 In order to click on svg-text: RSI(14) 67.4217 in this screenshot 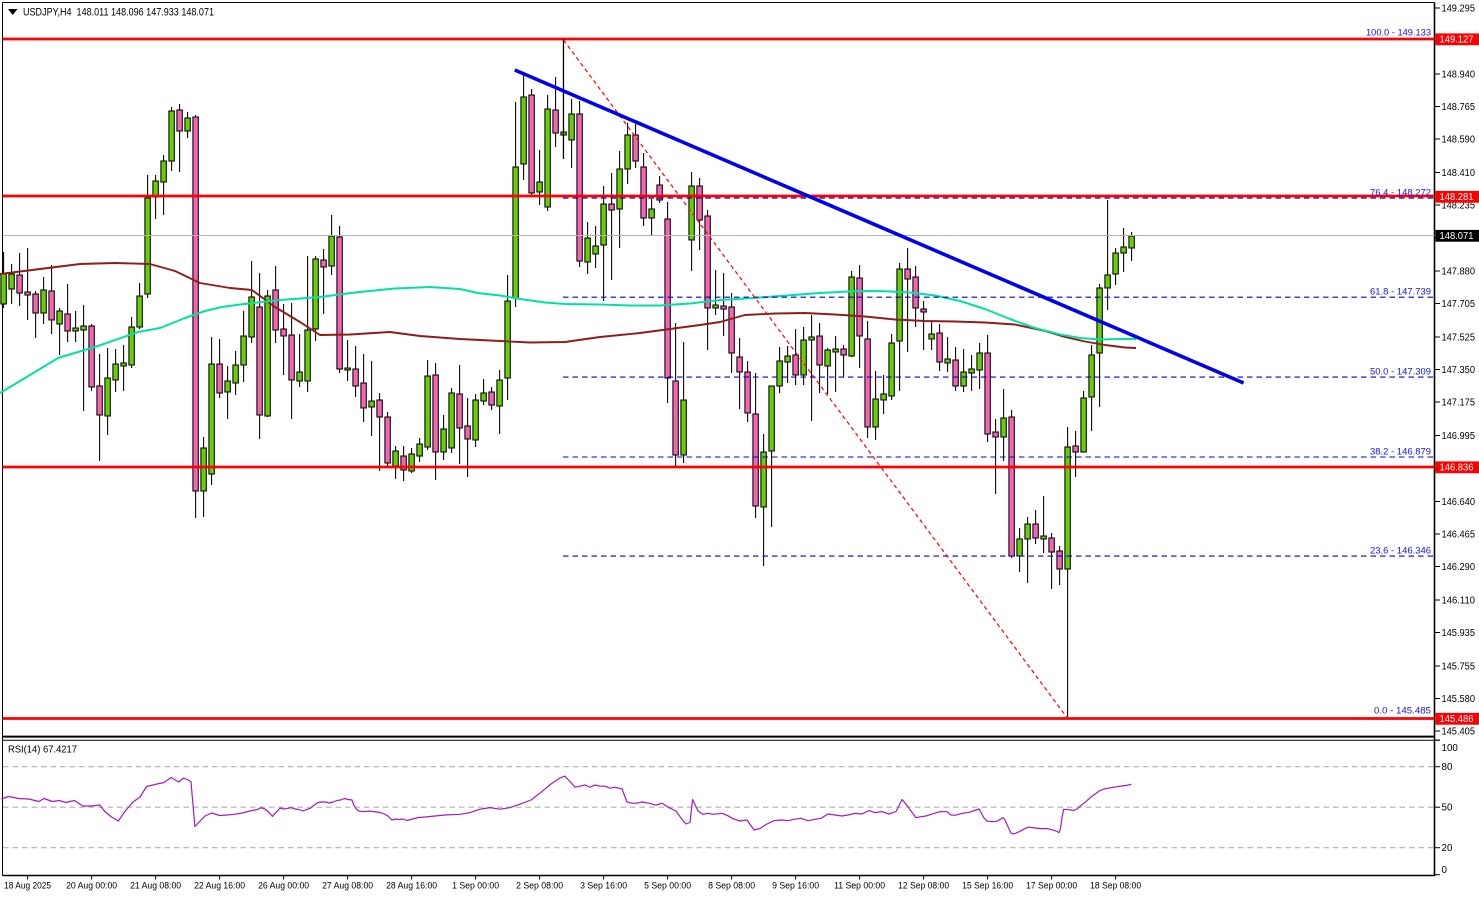, I will do `click(42, 750)`.